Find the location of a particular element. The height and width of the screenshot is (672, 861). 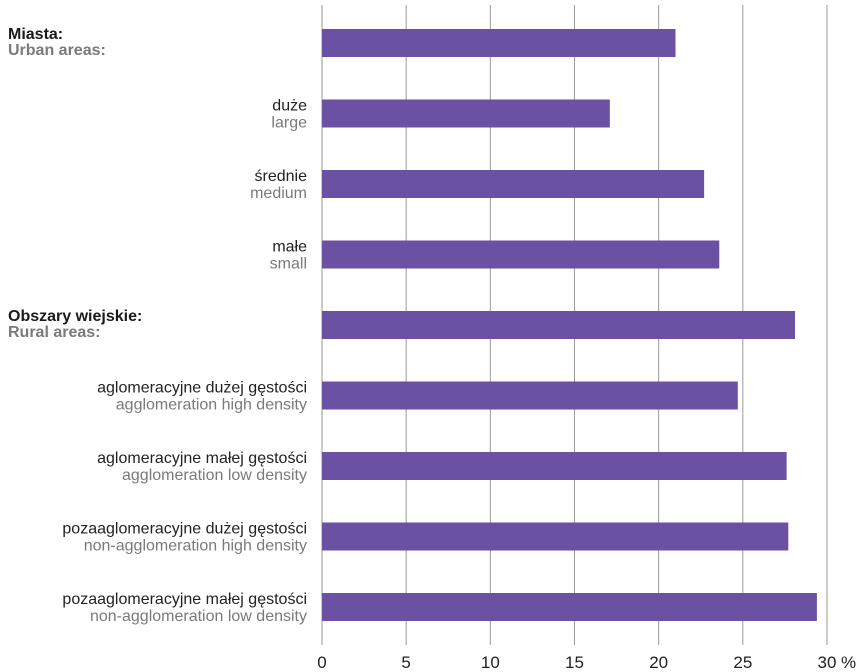

category-label-pl-2: średnie is located at coordinates (281, 176).